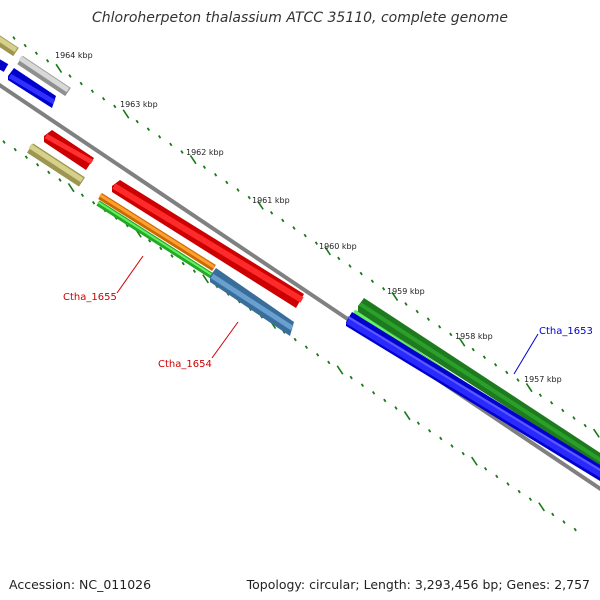 This screenshot has width=600, height=600. What do you see at coordinates (139, 104) in the screenshot?
I see `kbp-label-1963: 1963 kbp` at bounding box center [139, 104].